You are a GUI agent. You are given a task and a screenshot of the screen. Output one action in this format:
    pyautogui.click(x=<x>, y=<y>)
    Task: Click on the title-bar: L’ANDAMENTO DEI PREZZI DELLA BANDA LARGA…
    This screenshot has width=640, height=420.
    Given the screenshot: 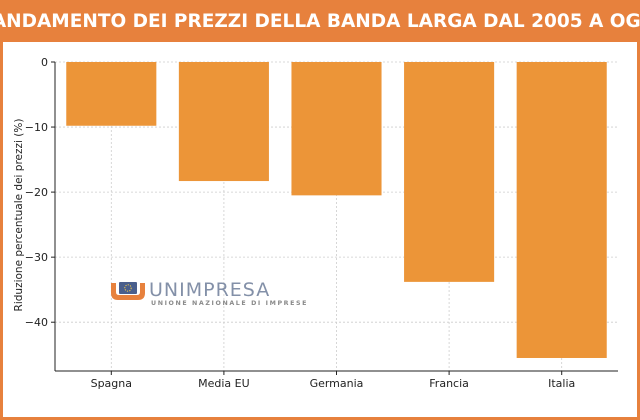 What is the action you would take?
    pyautogui.click(x=320, y=21)
    